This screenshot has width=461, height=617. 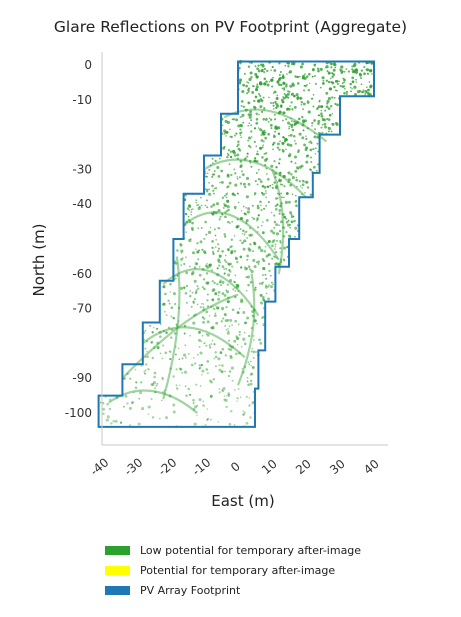 What do you see at coordinates (82, 100) in the screenshot?
I see `y-tick-label: -10` at bounding box center [82, 100].